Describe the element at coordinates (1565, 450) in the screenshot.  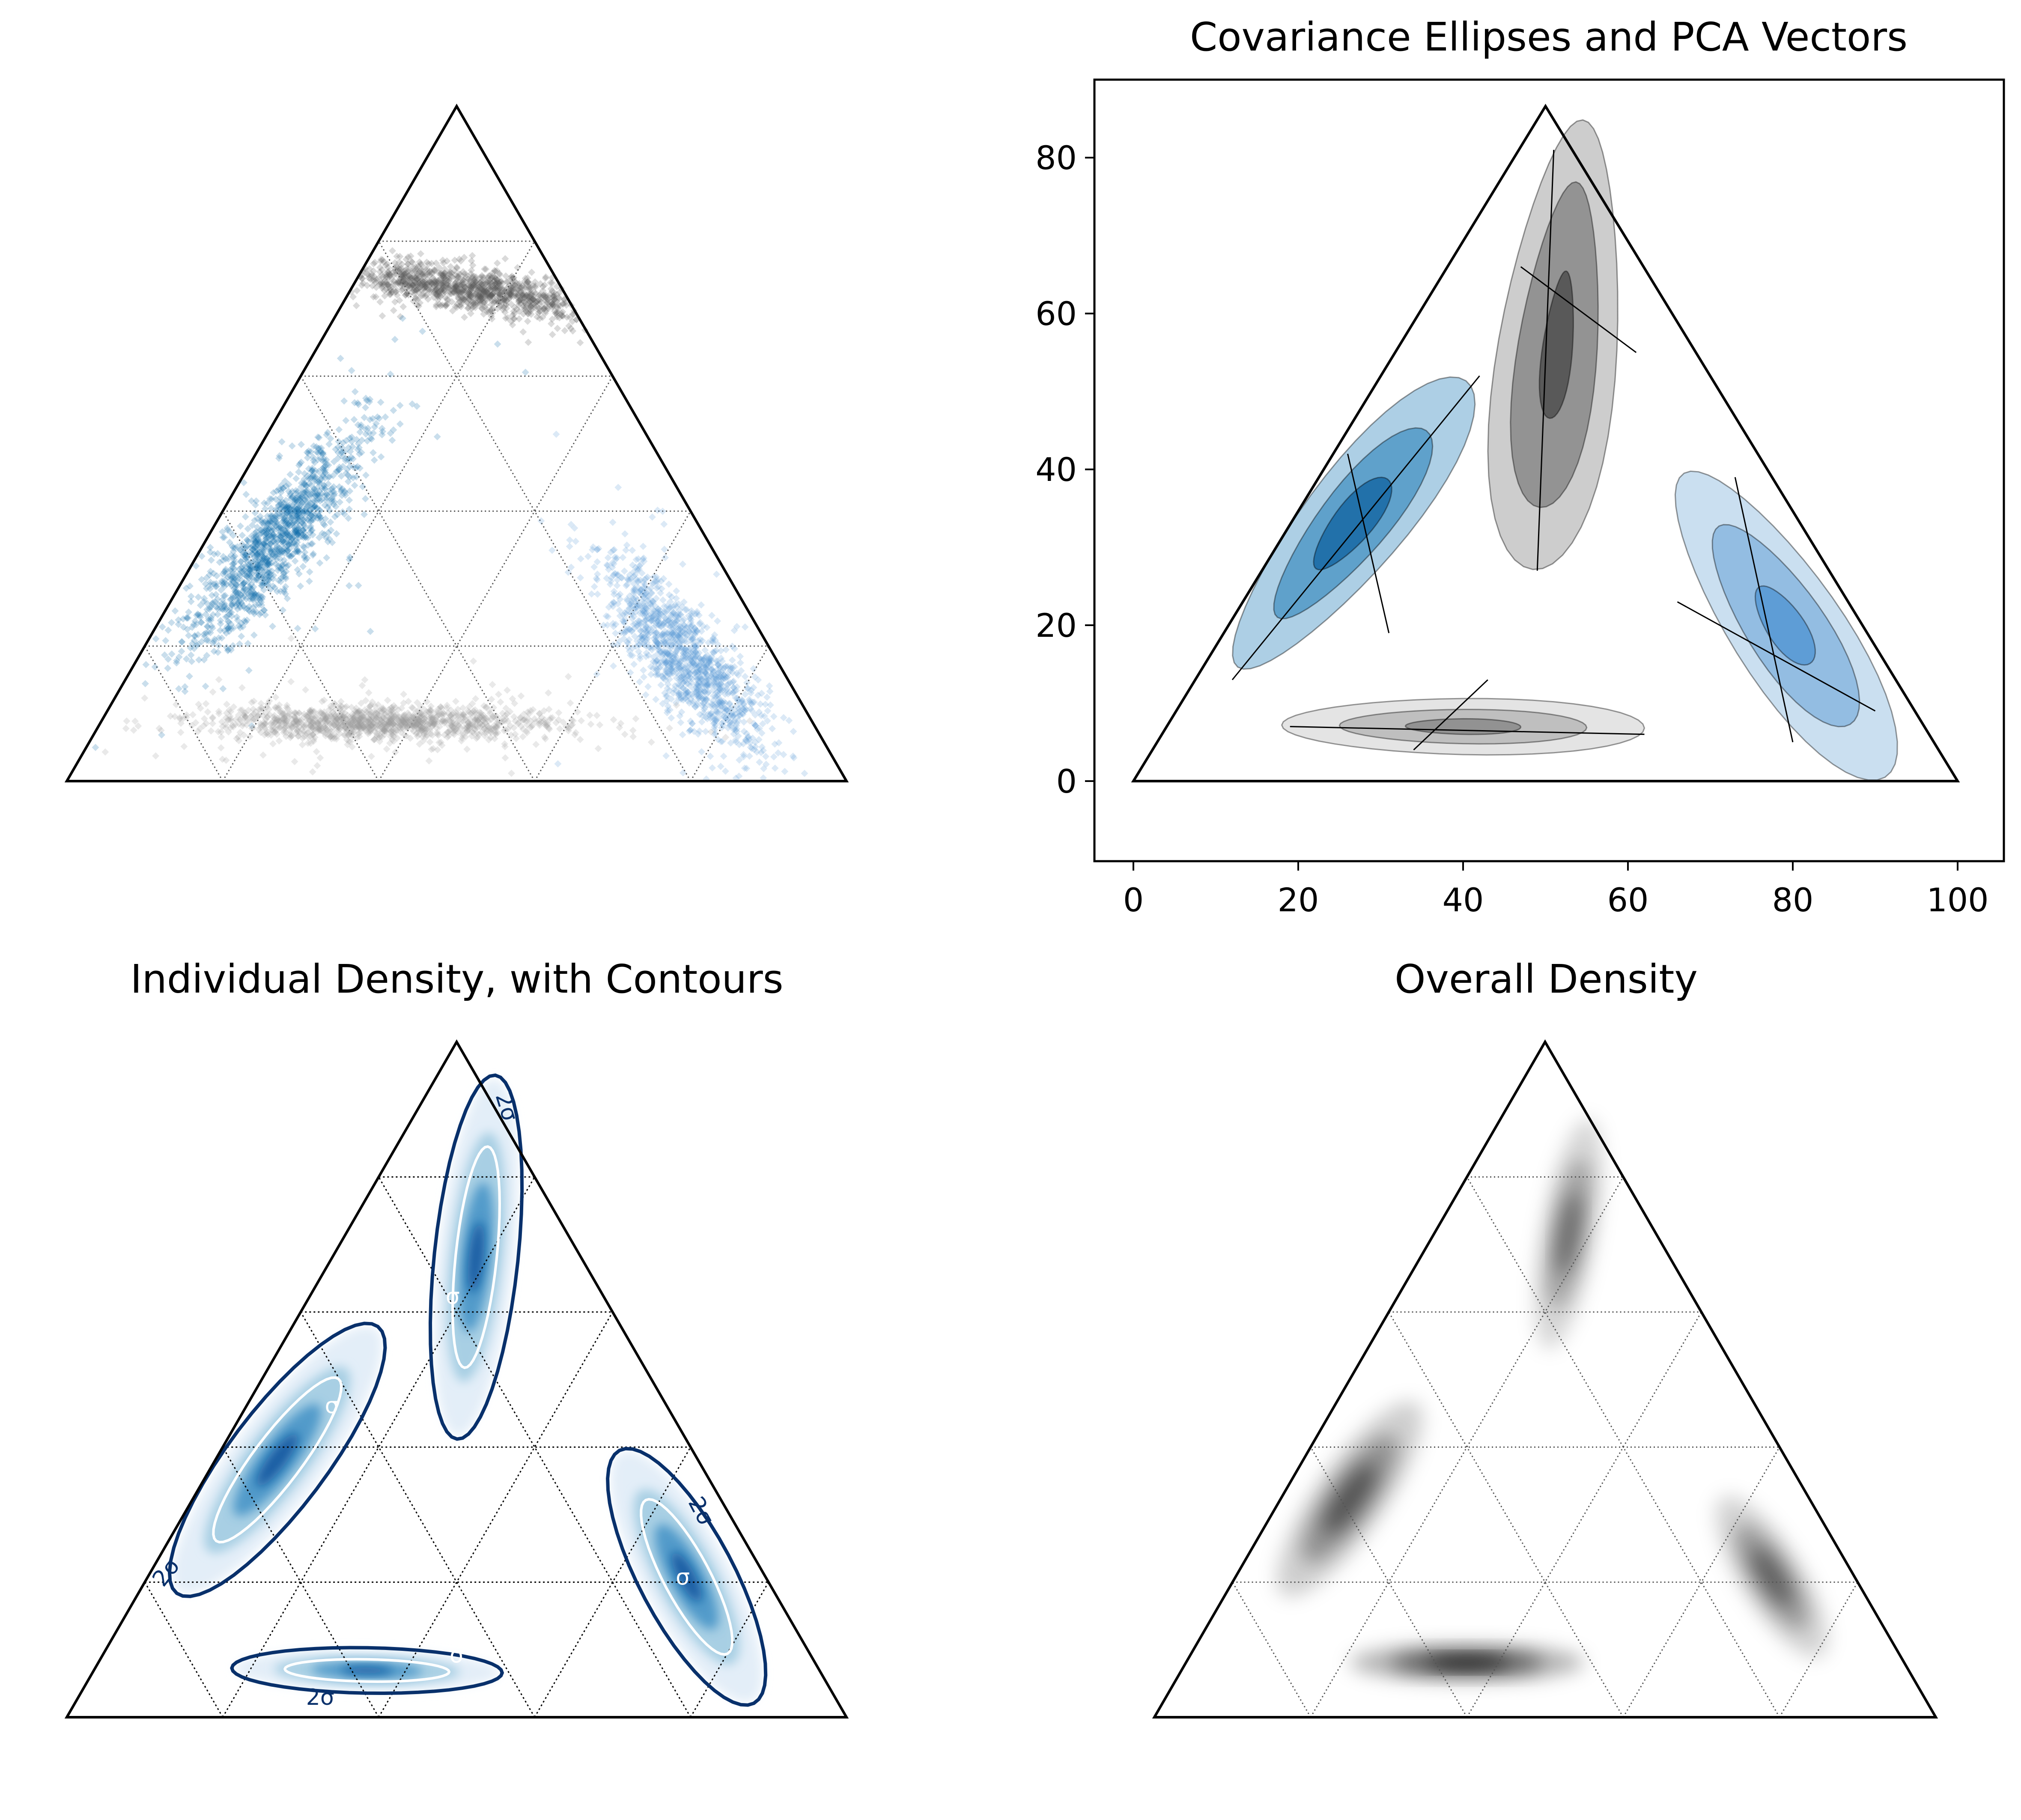
I see `density-regions` at that location.